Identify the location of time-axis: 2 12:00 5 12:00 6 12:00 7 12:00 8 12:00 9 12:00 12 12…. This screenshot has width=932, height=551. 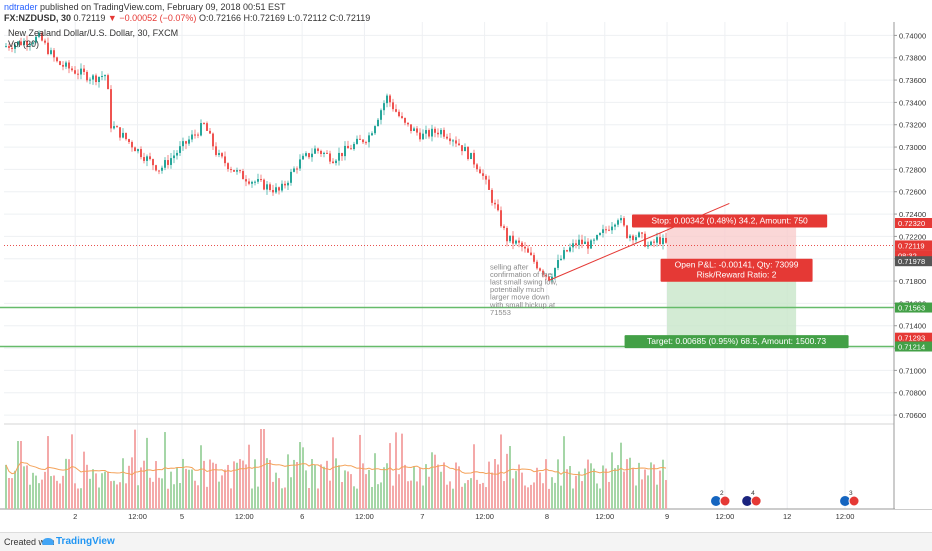
(463, 516).